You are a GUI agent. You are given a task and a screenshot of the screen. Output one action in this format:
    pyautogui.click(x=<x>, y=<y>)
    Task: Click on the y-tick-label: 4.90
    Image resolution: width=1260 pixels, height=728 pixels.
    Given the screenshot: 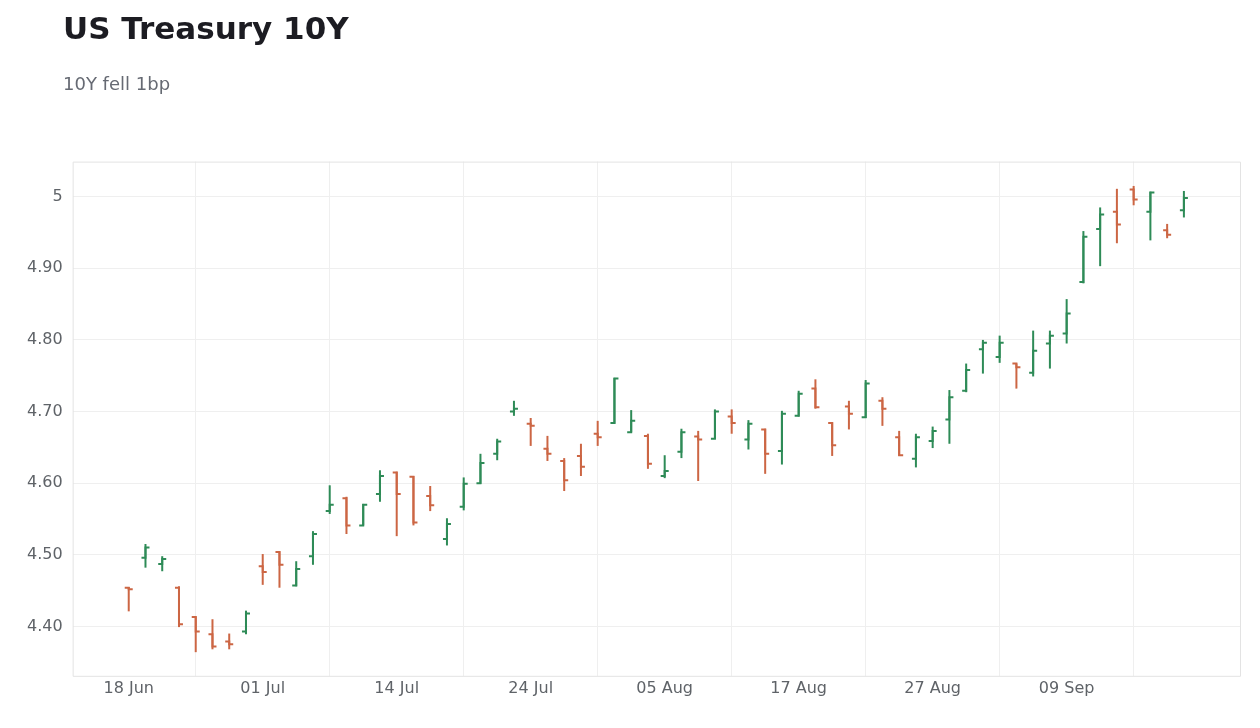 What is the action you would take?
    pyautogui.click(x=45, y=267)
    